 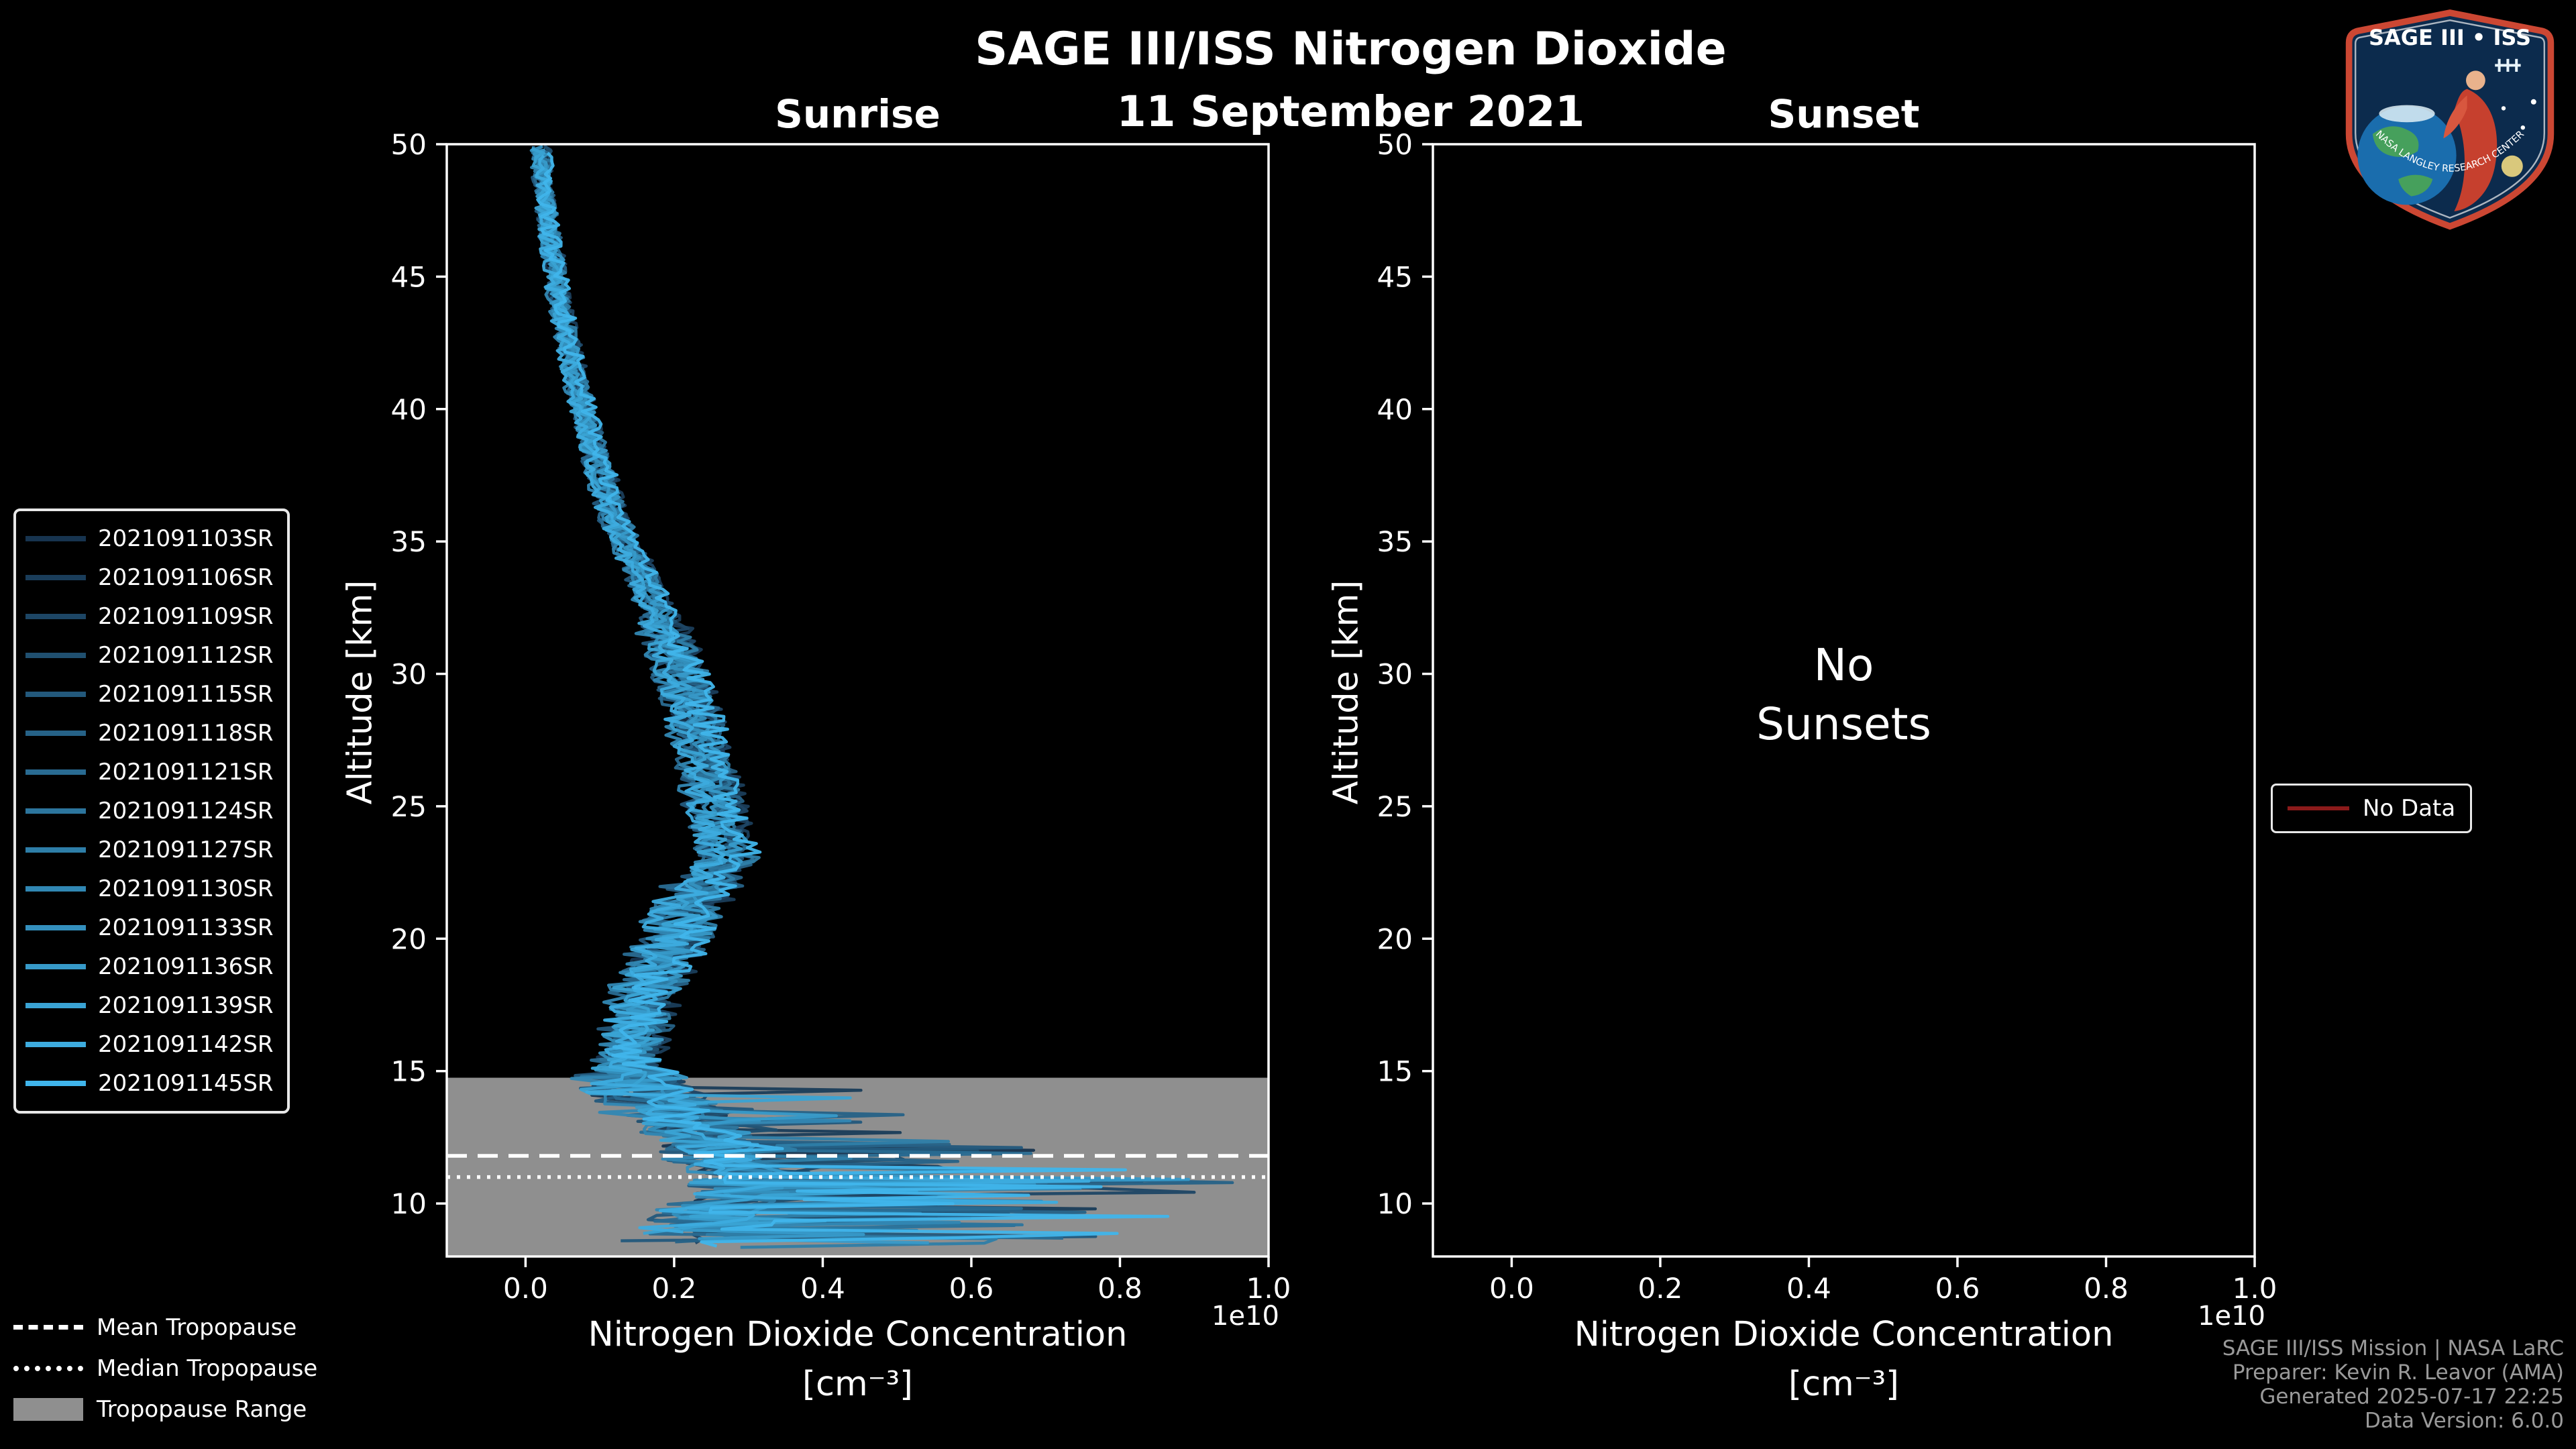 I want to click on credit-preparer: Preparer: Kevin R. Leavor (AMA), so click(x=2398, y=1372).